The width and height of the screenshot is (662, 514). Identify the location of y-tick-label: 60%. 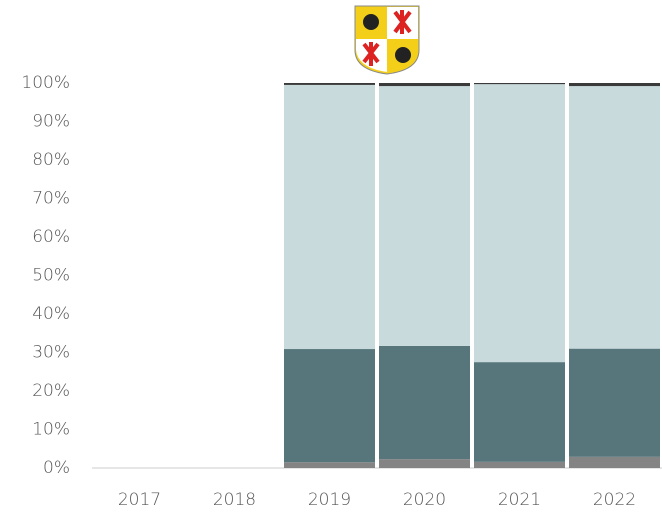
(51, 237).